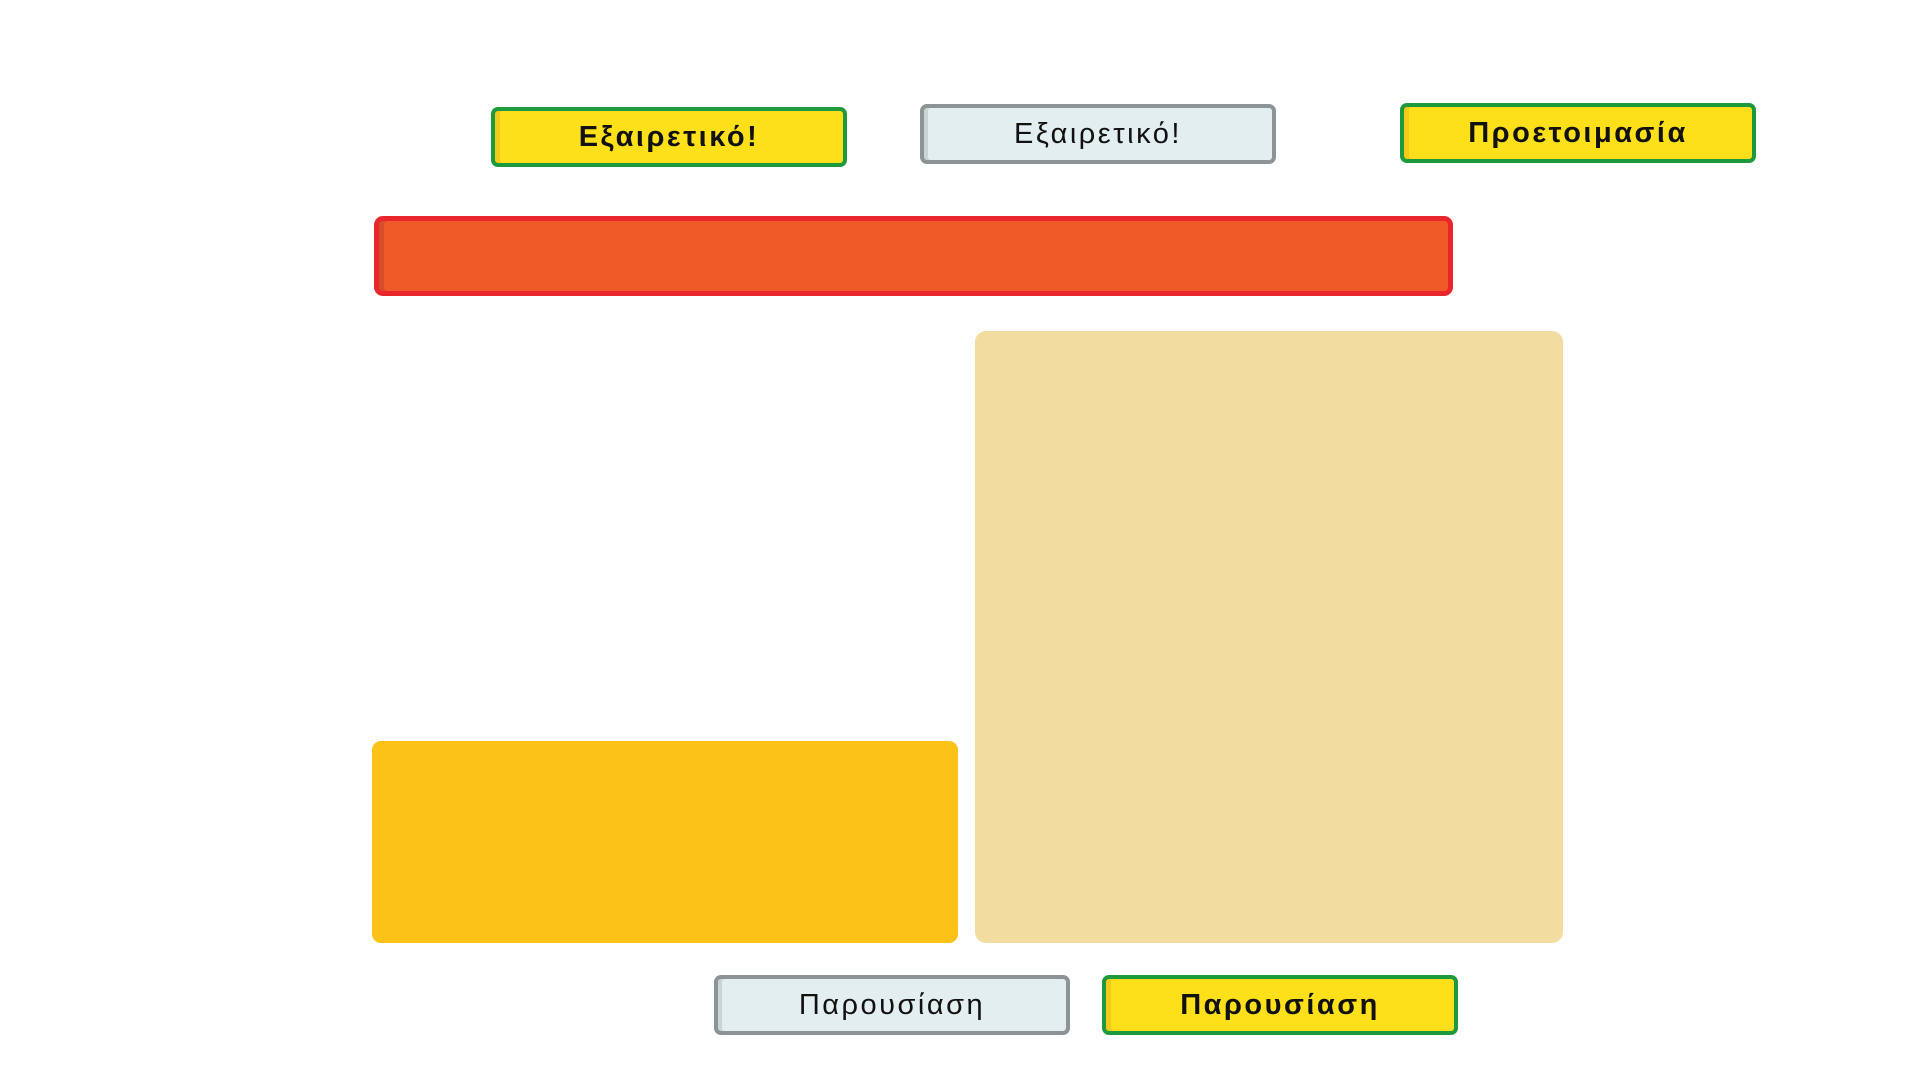 The image size is (1920, 1080). Describe the element at coordinates (913, 256) in the screenshot. I see `orange-banner-bar` at that location.